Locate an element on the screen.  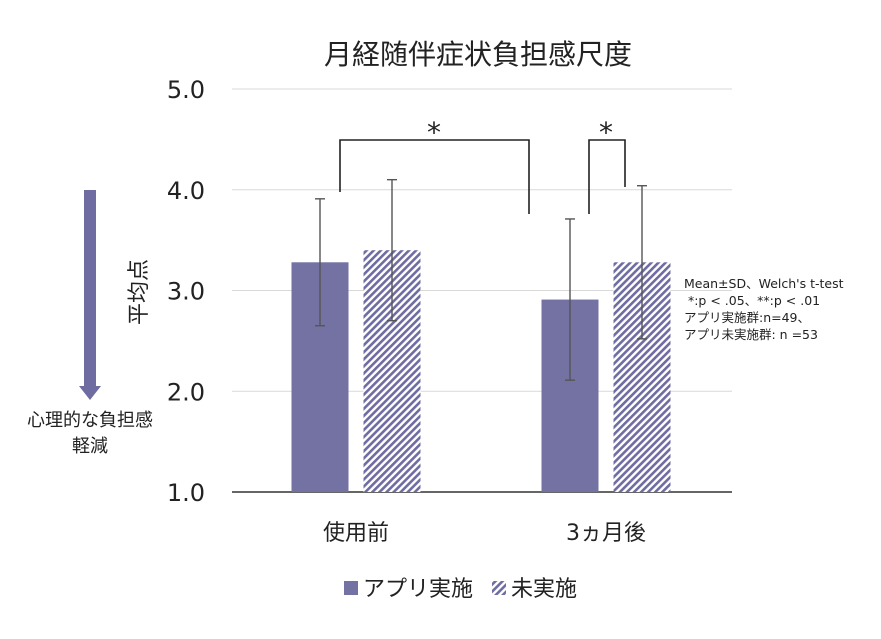
arrow-label-line2: 軽減 is located at coordinates (90, 446).